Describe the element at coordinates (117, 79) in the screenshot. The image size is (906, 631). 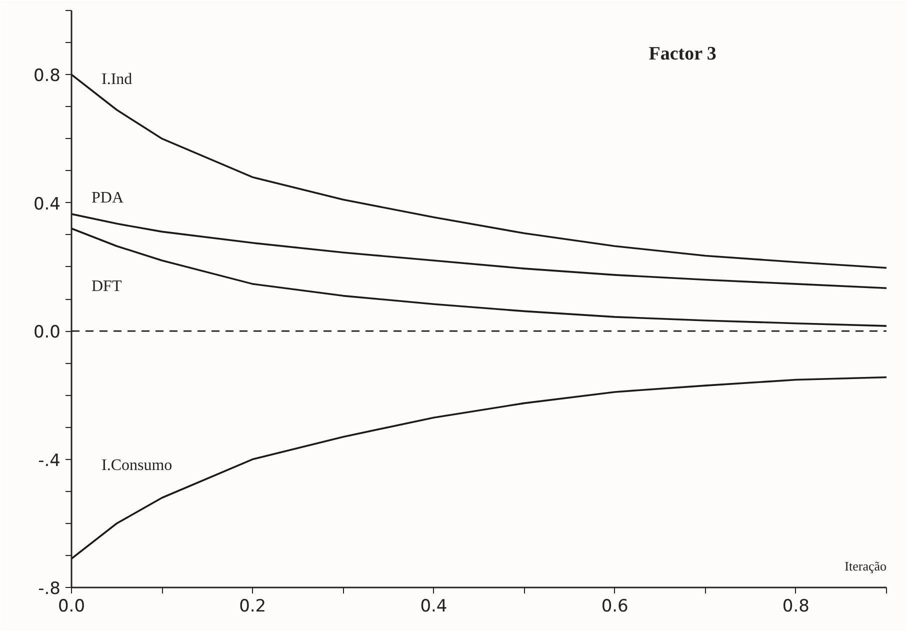
I see `series-label: I.Ind` at that location.